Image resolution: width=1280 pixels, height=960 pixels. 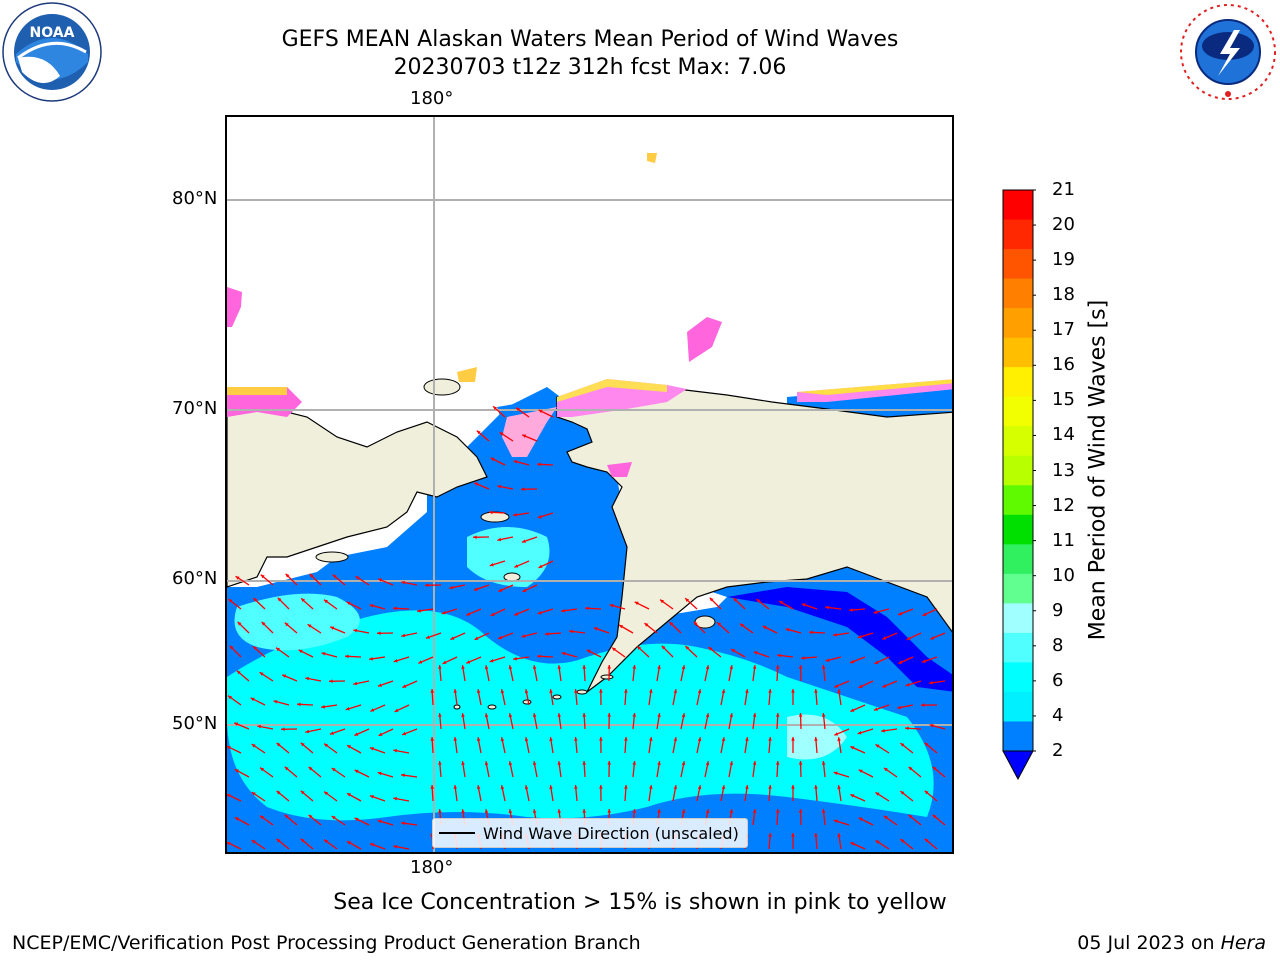 What do you see at coordinates (1063, 505) in the screenshot?
I see `colorbar-tick-label: 12` at bounding box center [1063, 505].